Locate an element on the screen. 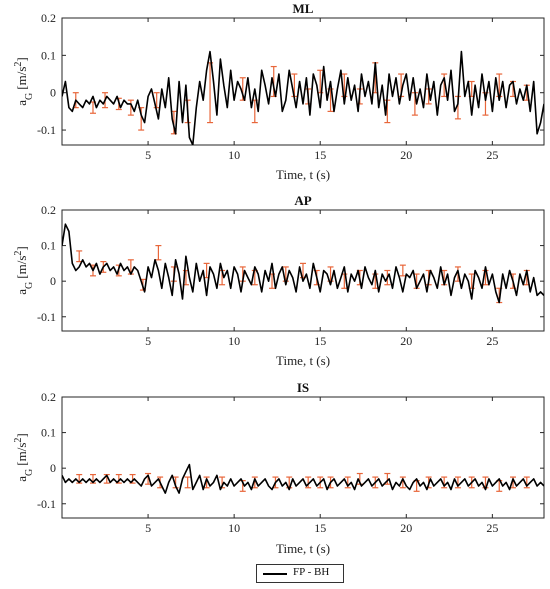 The width and height of the screenshot is (550, 589). legend-line-swatch is located at coordinates (275, 574).